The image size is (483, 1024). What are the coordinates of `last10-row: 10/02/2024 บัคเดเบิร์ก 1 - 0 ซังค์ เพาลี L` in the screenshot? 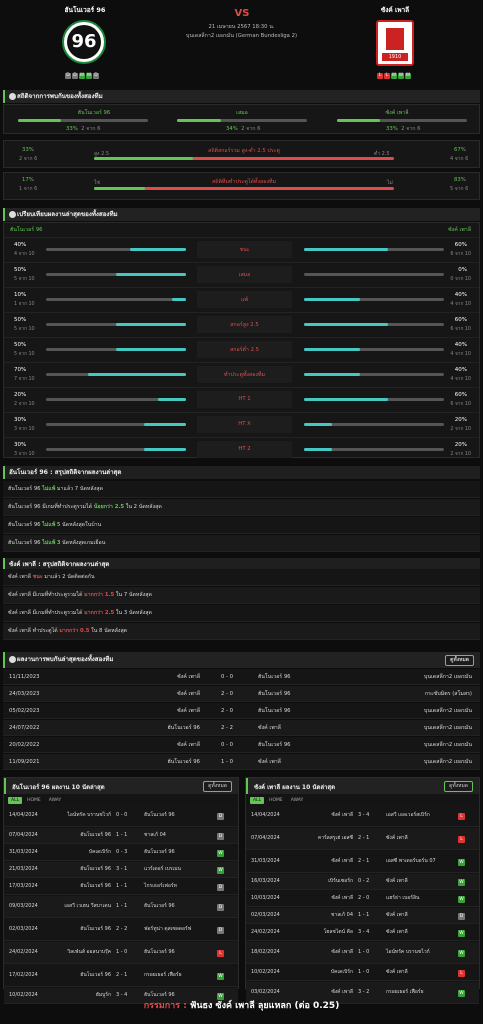 It's located at (362, 973).